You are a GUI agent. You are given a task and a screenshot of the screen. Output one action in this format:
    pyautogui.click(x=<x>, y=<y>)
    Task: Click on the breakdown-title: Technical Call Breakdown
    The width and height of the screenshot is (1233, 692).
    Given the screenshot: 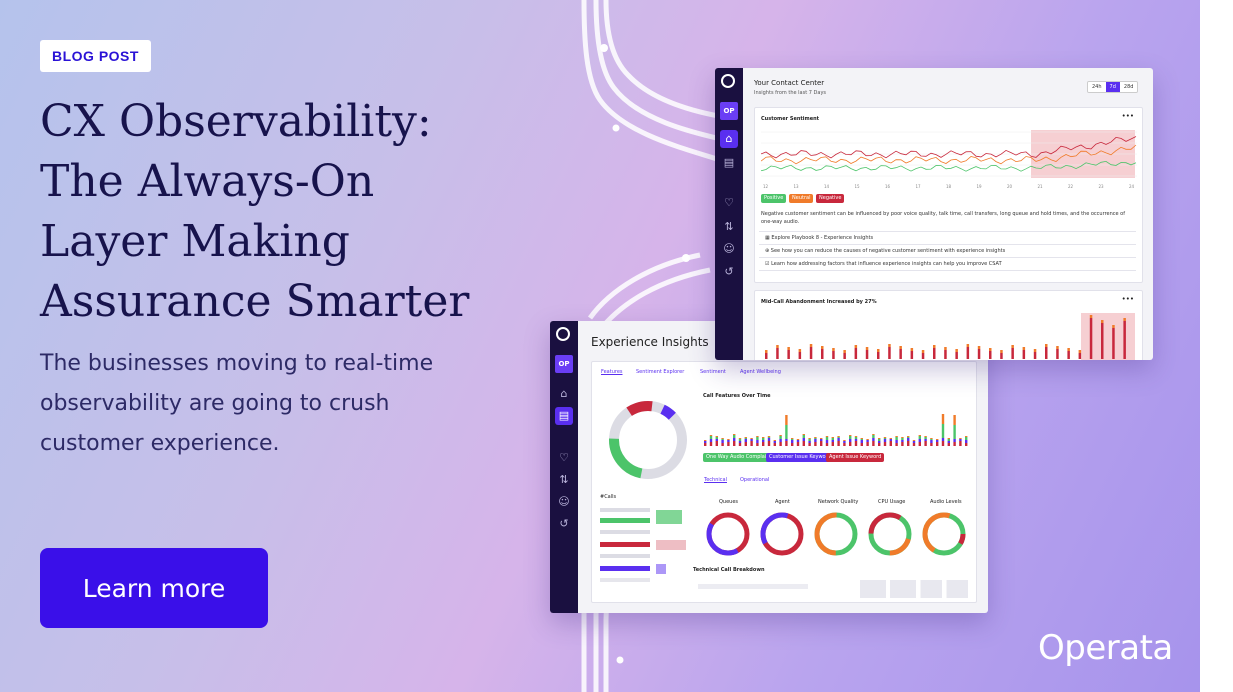 What is the action you would take?
    pyautogui.click(x=729, y=570)
    